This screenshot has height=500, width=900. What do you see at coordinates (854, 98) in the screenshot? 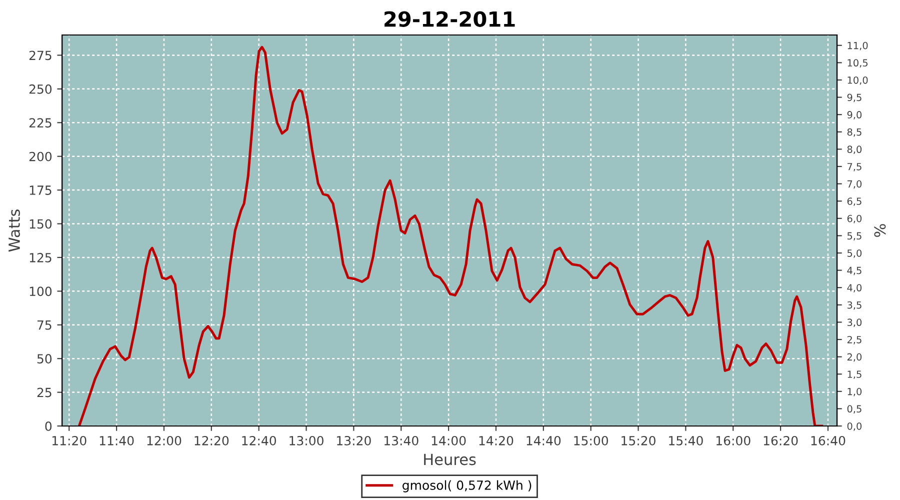
I see `y2-tick-label: 9,5` at bounding box center [854, 98].